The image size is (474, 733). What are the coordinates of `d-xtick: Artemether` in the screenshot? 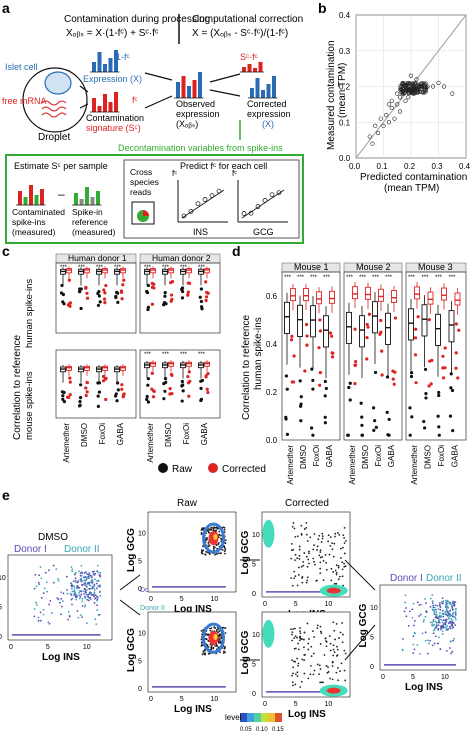 It's located at (414, 465).